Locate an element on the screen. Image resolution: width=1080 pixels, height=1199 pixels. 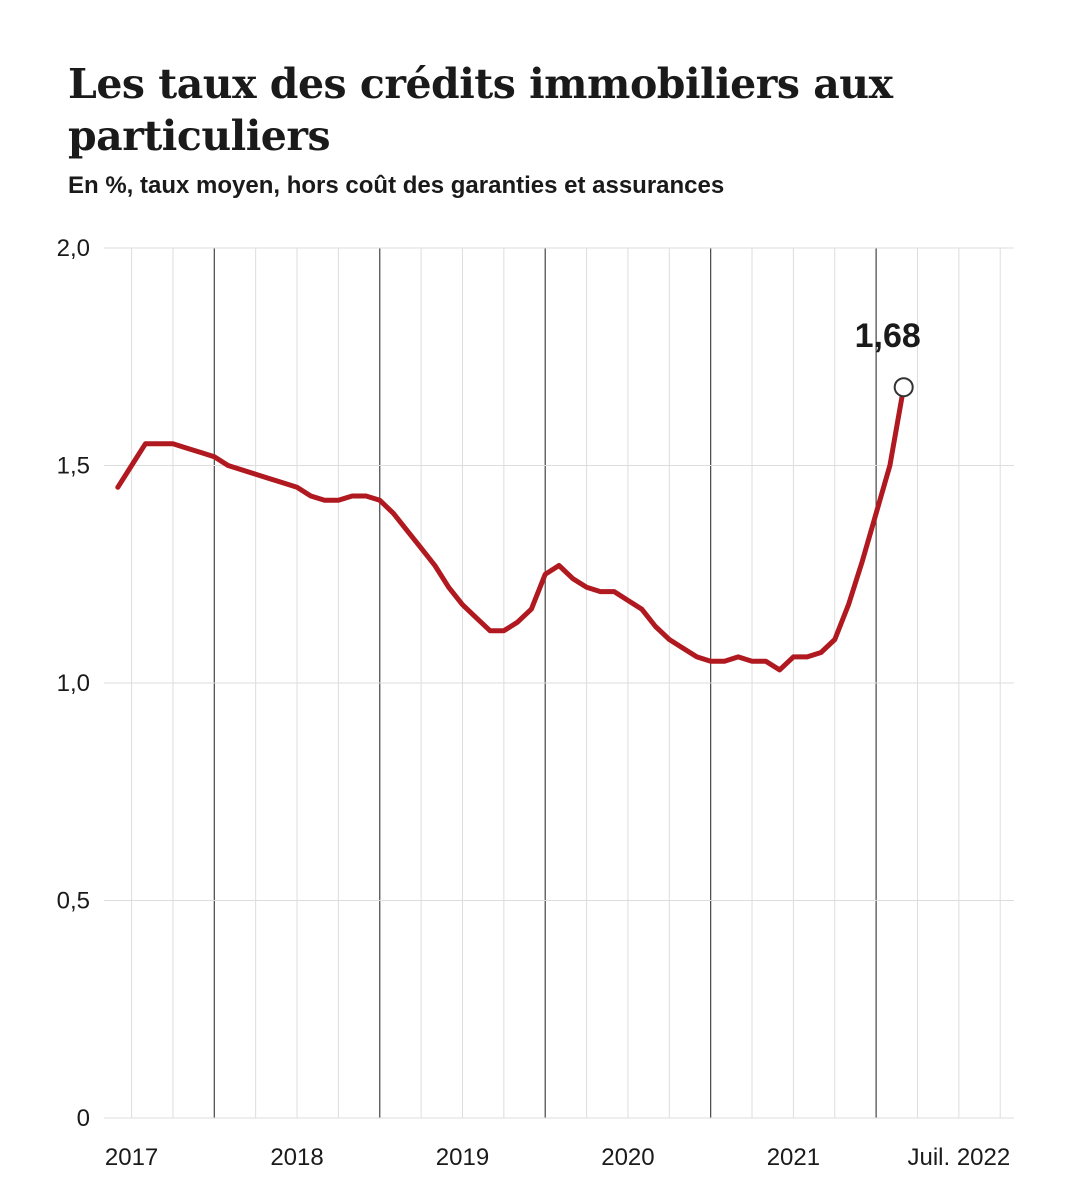
y-tick-label: 0 is located at coordinates (83, 1118).